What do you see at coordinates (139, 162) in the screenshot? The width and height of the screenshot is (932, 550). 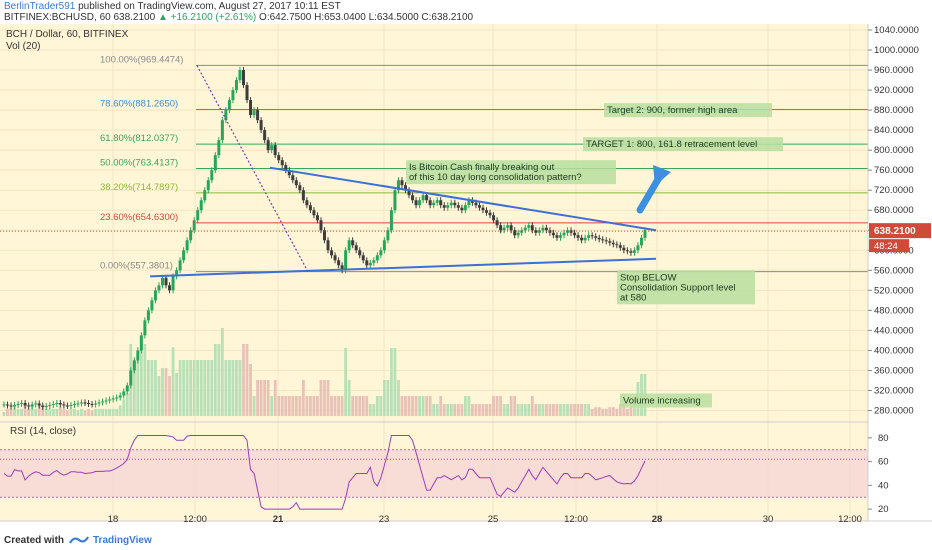 I see `fib-level-label: 50.00%(763.4137)` at bounding box center [139, 162].